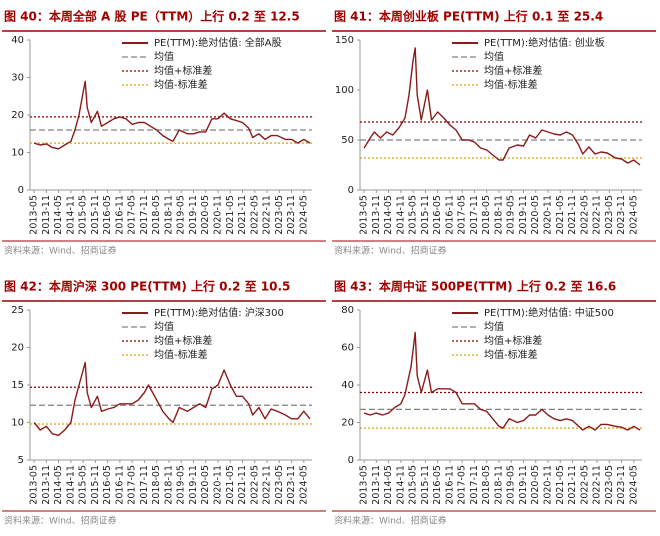  I want to click on x-tick-label: 2023-05, so click(609, 215).